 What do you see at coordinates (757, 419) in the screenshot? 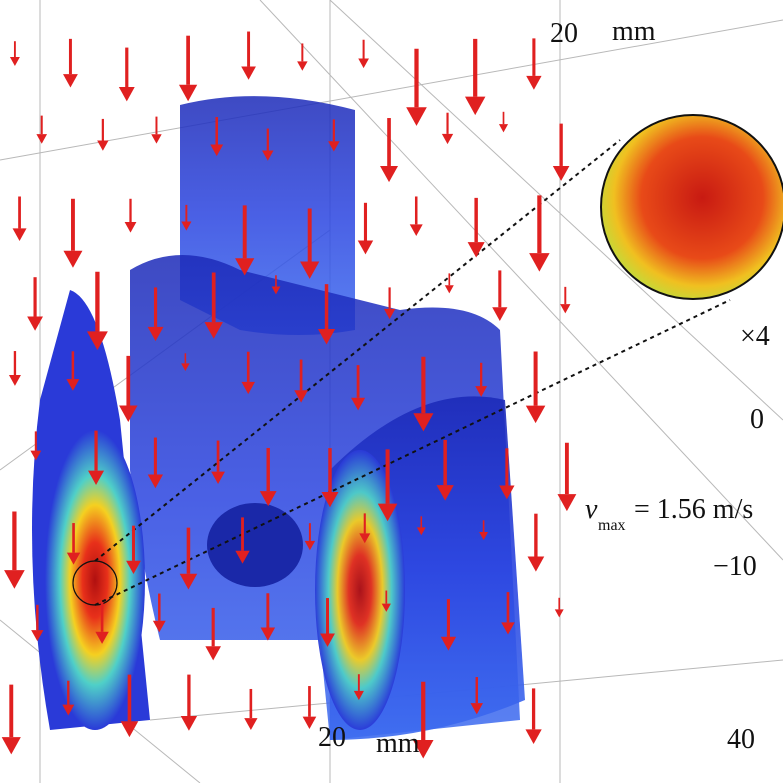
I see `axis-label: 0` at bounding box center [757, 419].